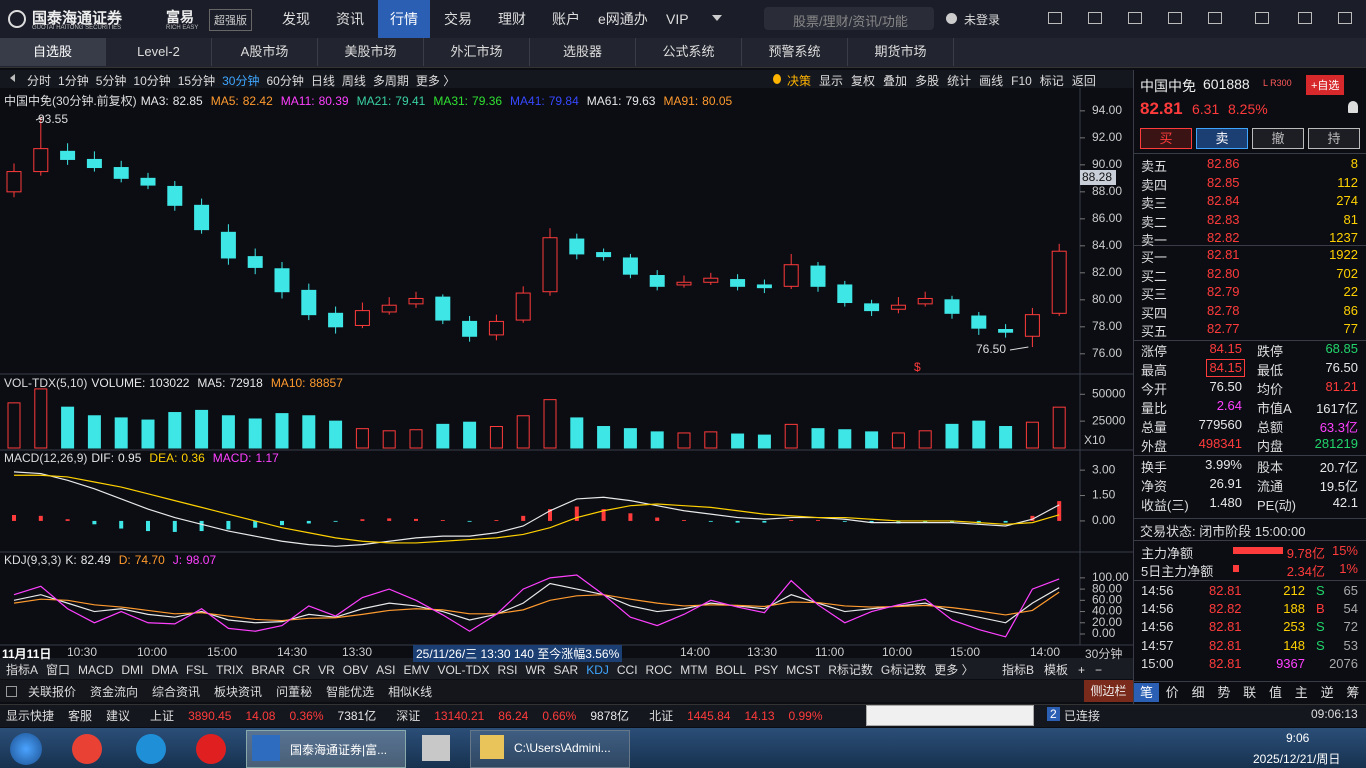 The height and width of the screenshot is (768, 1366). I want to click on trade-btn: 持, so click(1334, 138).